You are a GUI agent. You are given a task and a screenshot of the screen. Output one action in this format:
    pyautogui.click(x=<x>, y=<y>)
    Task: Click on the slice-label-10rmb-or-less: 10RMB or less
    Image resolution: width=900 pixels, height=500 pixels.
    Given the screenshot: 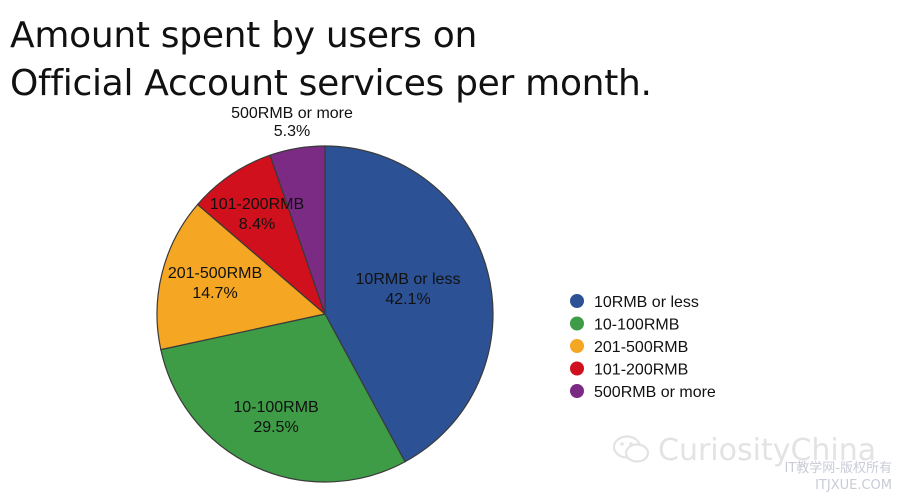 What is the action you would take?
    pyautogui.click(x=408, y=279)
    